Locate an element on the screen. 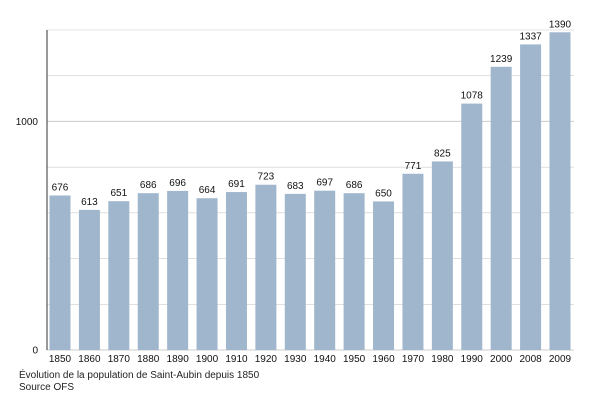  value-label-1890: 696 is located at coordinates (177, 183).